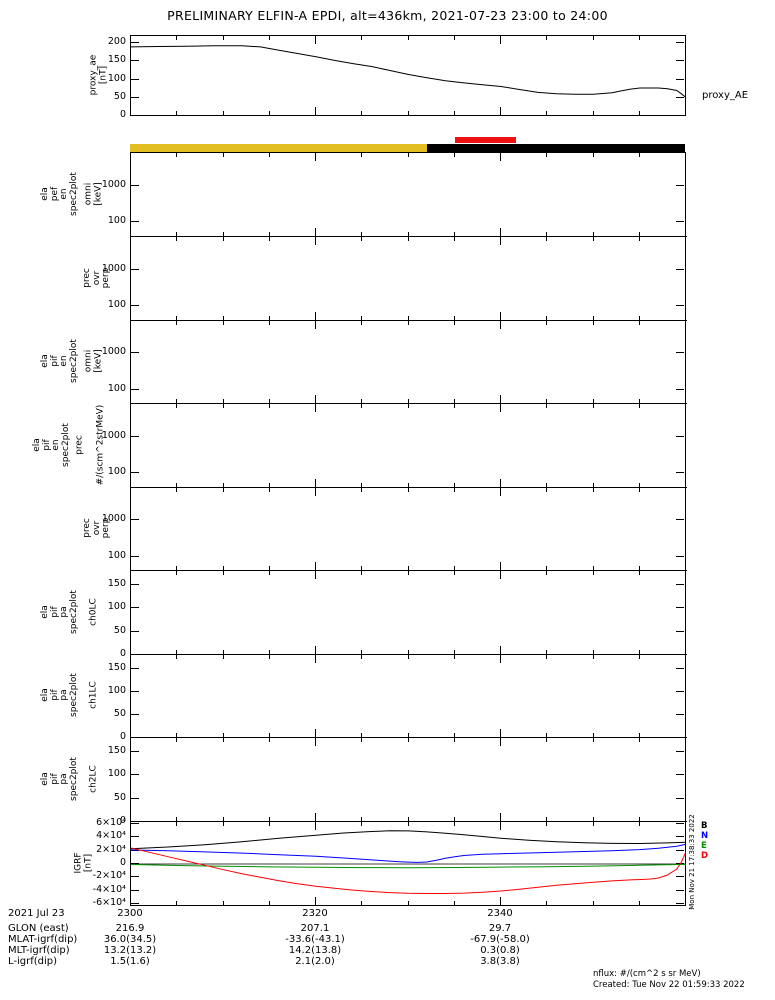  Describe the element at coordinates (79, 445) in the screenshot. I see `pif-en-prec-ylabel-sub: prec` at that location.